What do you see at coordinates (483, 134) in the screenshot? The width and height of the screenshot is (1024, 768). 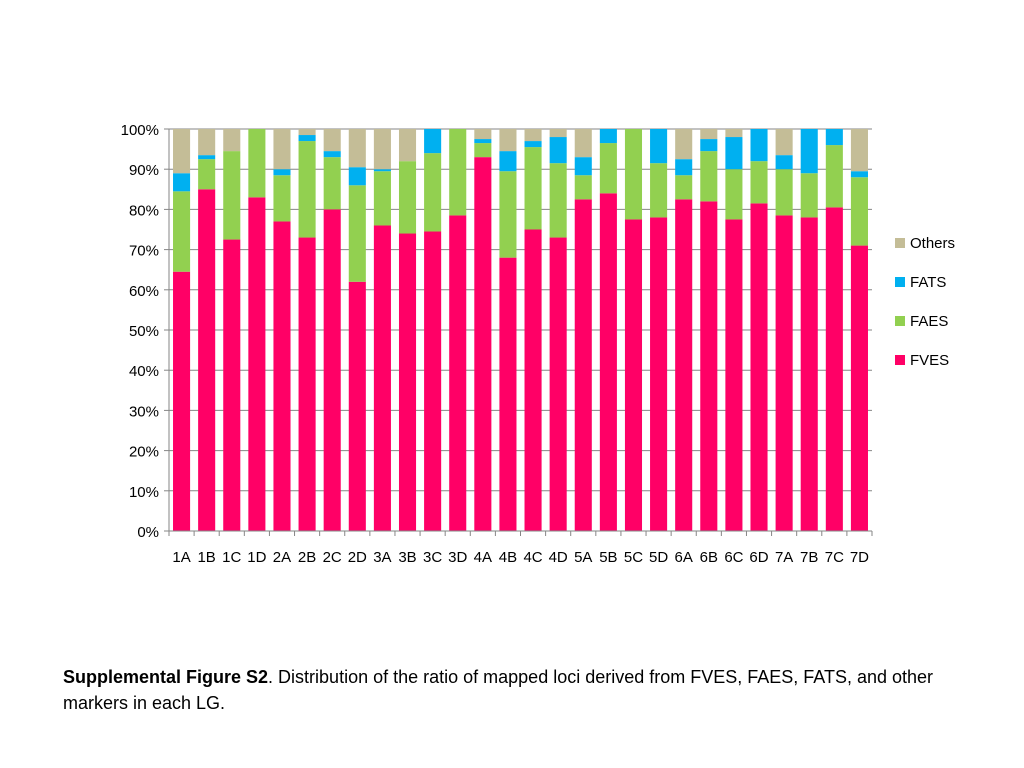 I see `bar-segment-others-4a` at bounding box center [483, 134].